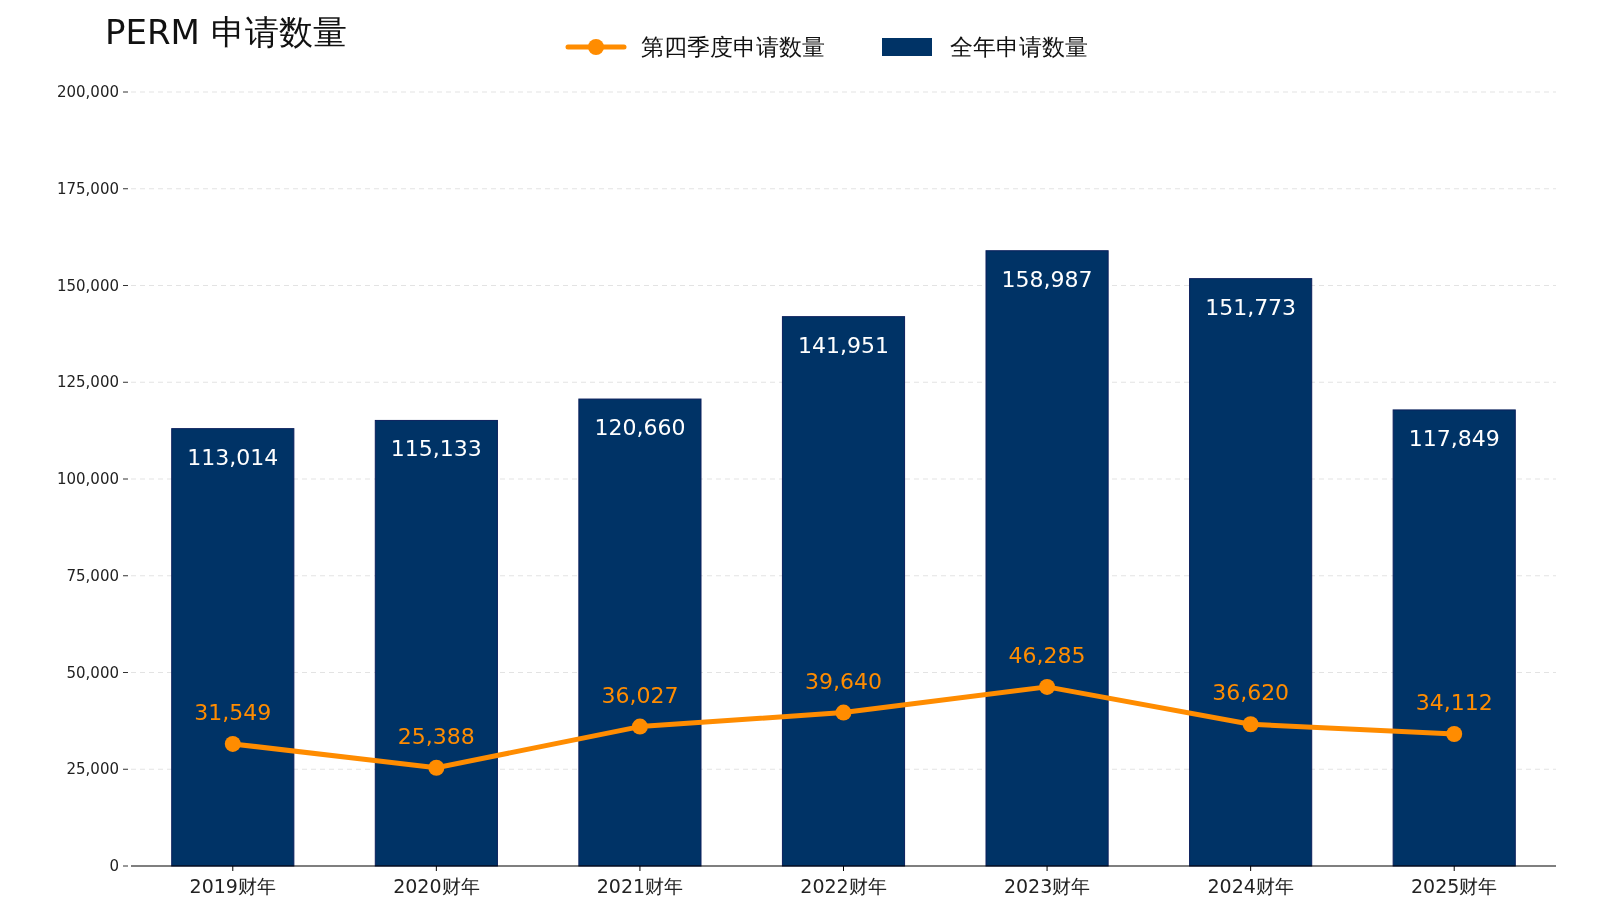  What do you see at coordinates (1251, 693) in the screenshot?
I see `data-label: 36,620` at bounding box center [1251, 693].